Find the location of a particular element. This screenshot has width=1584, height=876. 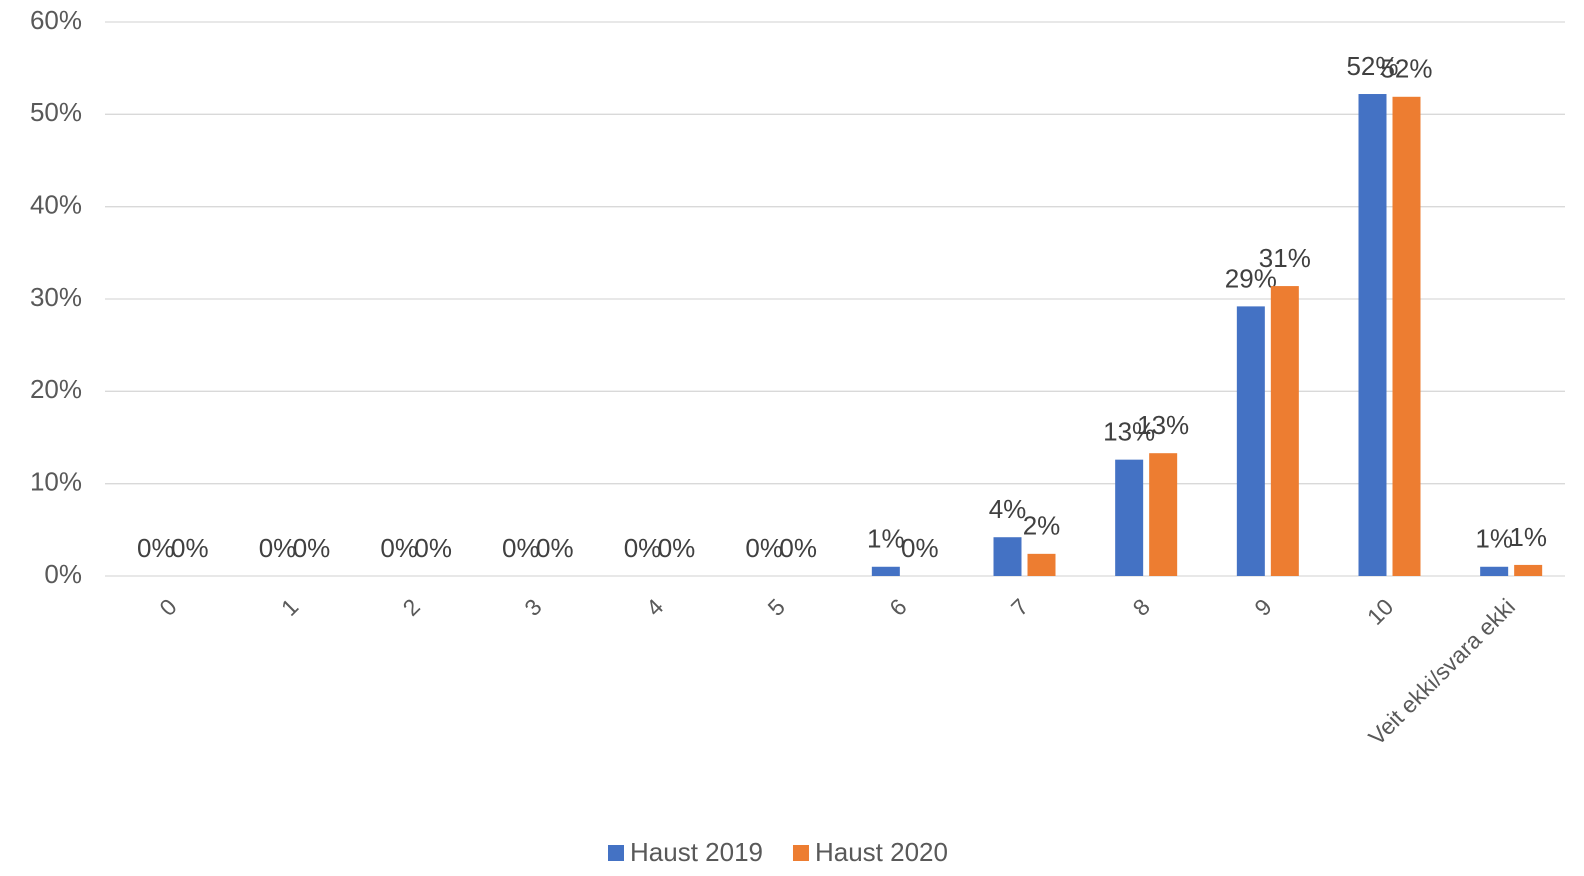

x-tick-label: 7 is located at coordinates (1019, 606).